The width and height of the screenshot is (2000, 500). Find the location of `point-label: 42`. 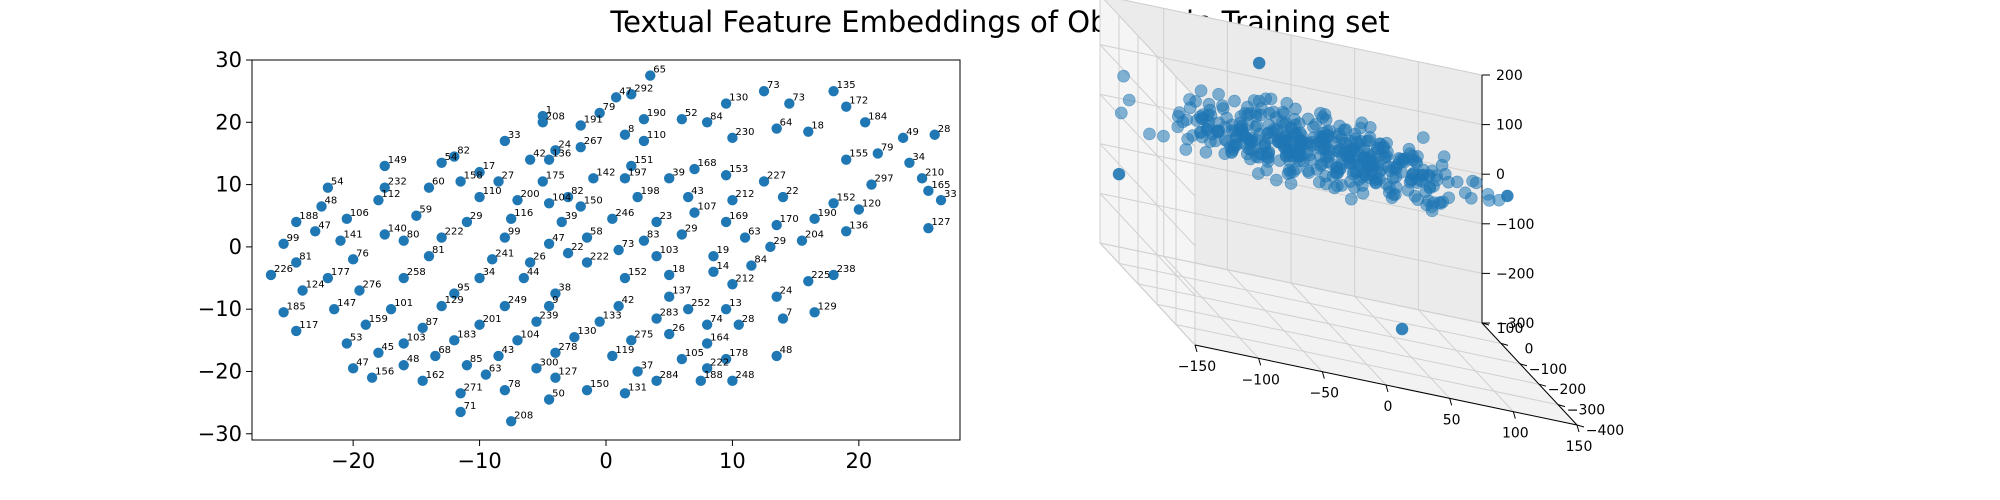

point-label: 42 is located at coordinates (628, 300).